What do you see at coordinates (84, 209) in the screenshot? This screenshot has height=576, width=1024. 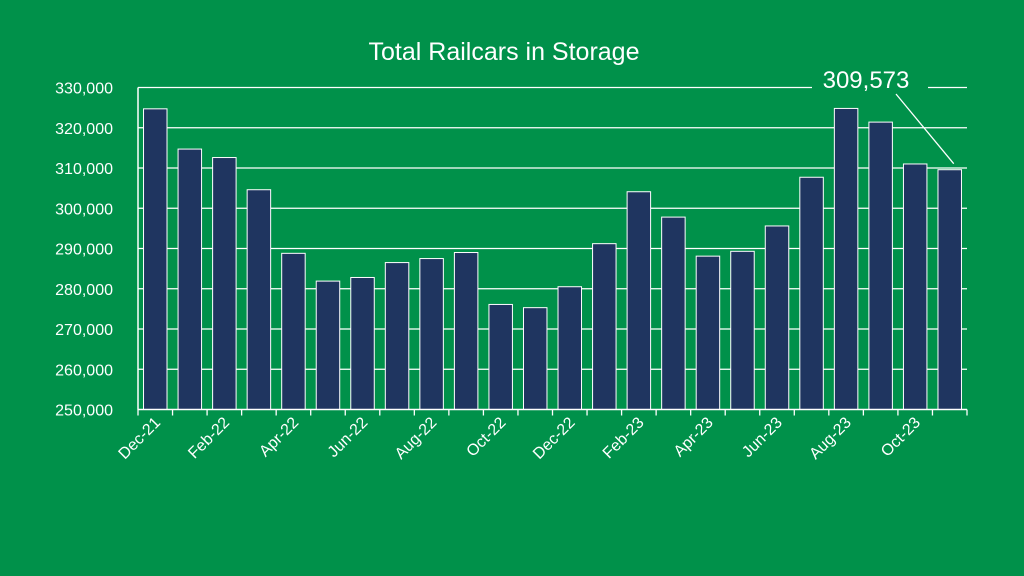 I see `y-tick-label: 300,000` at bounding box center [84, 209].